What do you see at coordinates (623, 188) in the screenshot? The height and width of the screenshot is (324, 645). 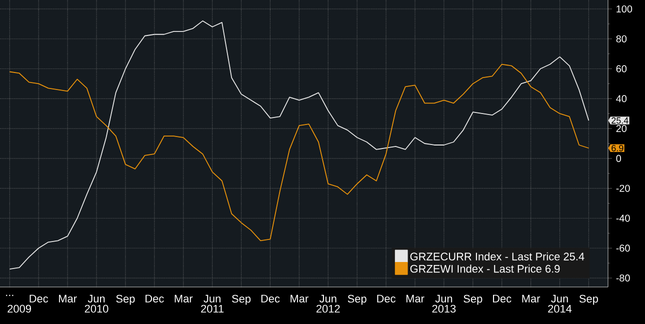 I see `y-tick-label: -20` at bounding box center [623, 188].